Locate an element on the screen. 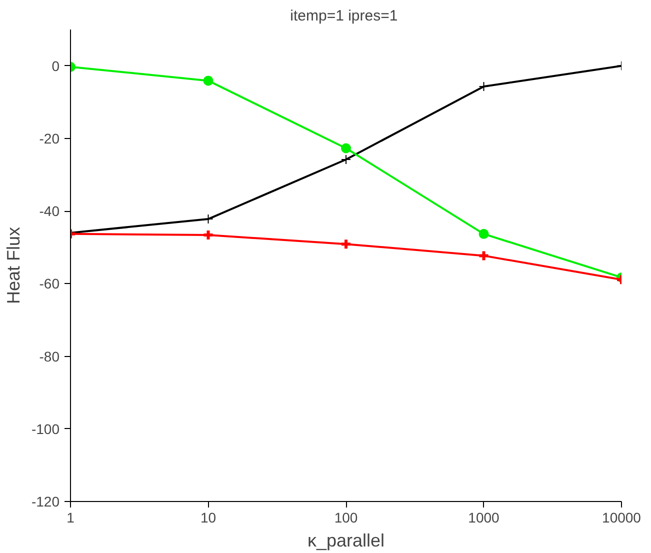 Image resolution: width=651 pixels, height=553 pixels. y-tick-label: -100 is located at coordinates (45, 428).